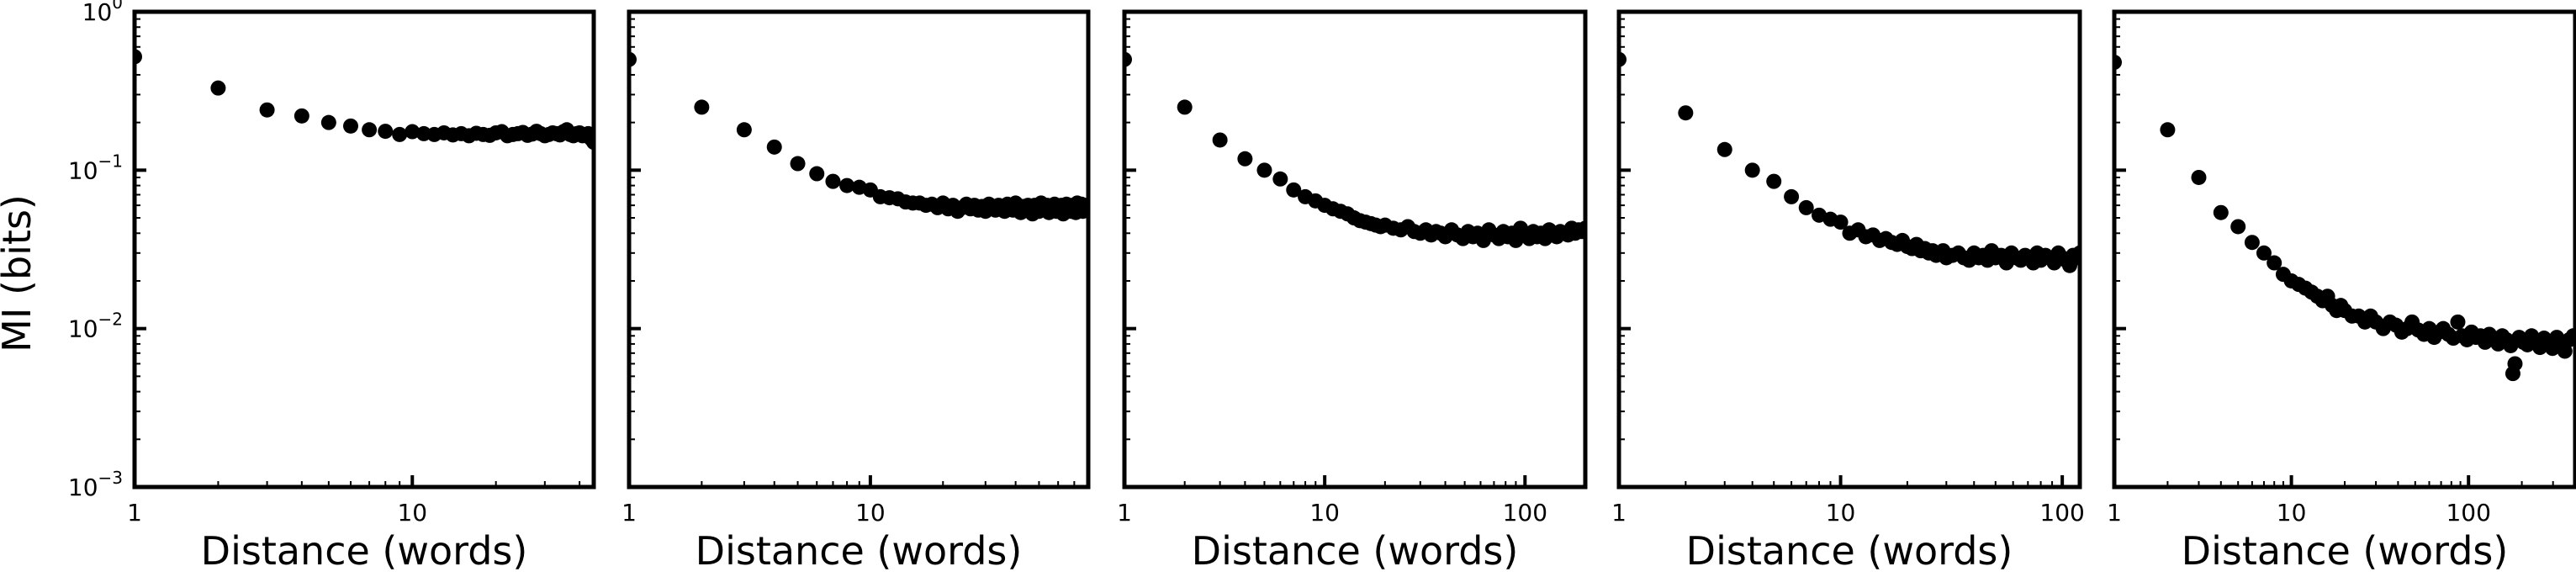 The image size is (2576, 577). I want to click on y-tick-label: 10⁻², so click(95, 326).